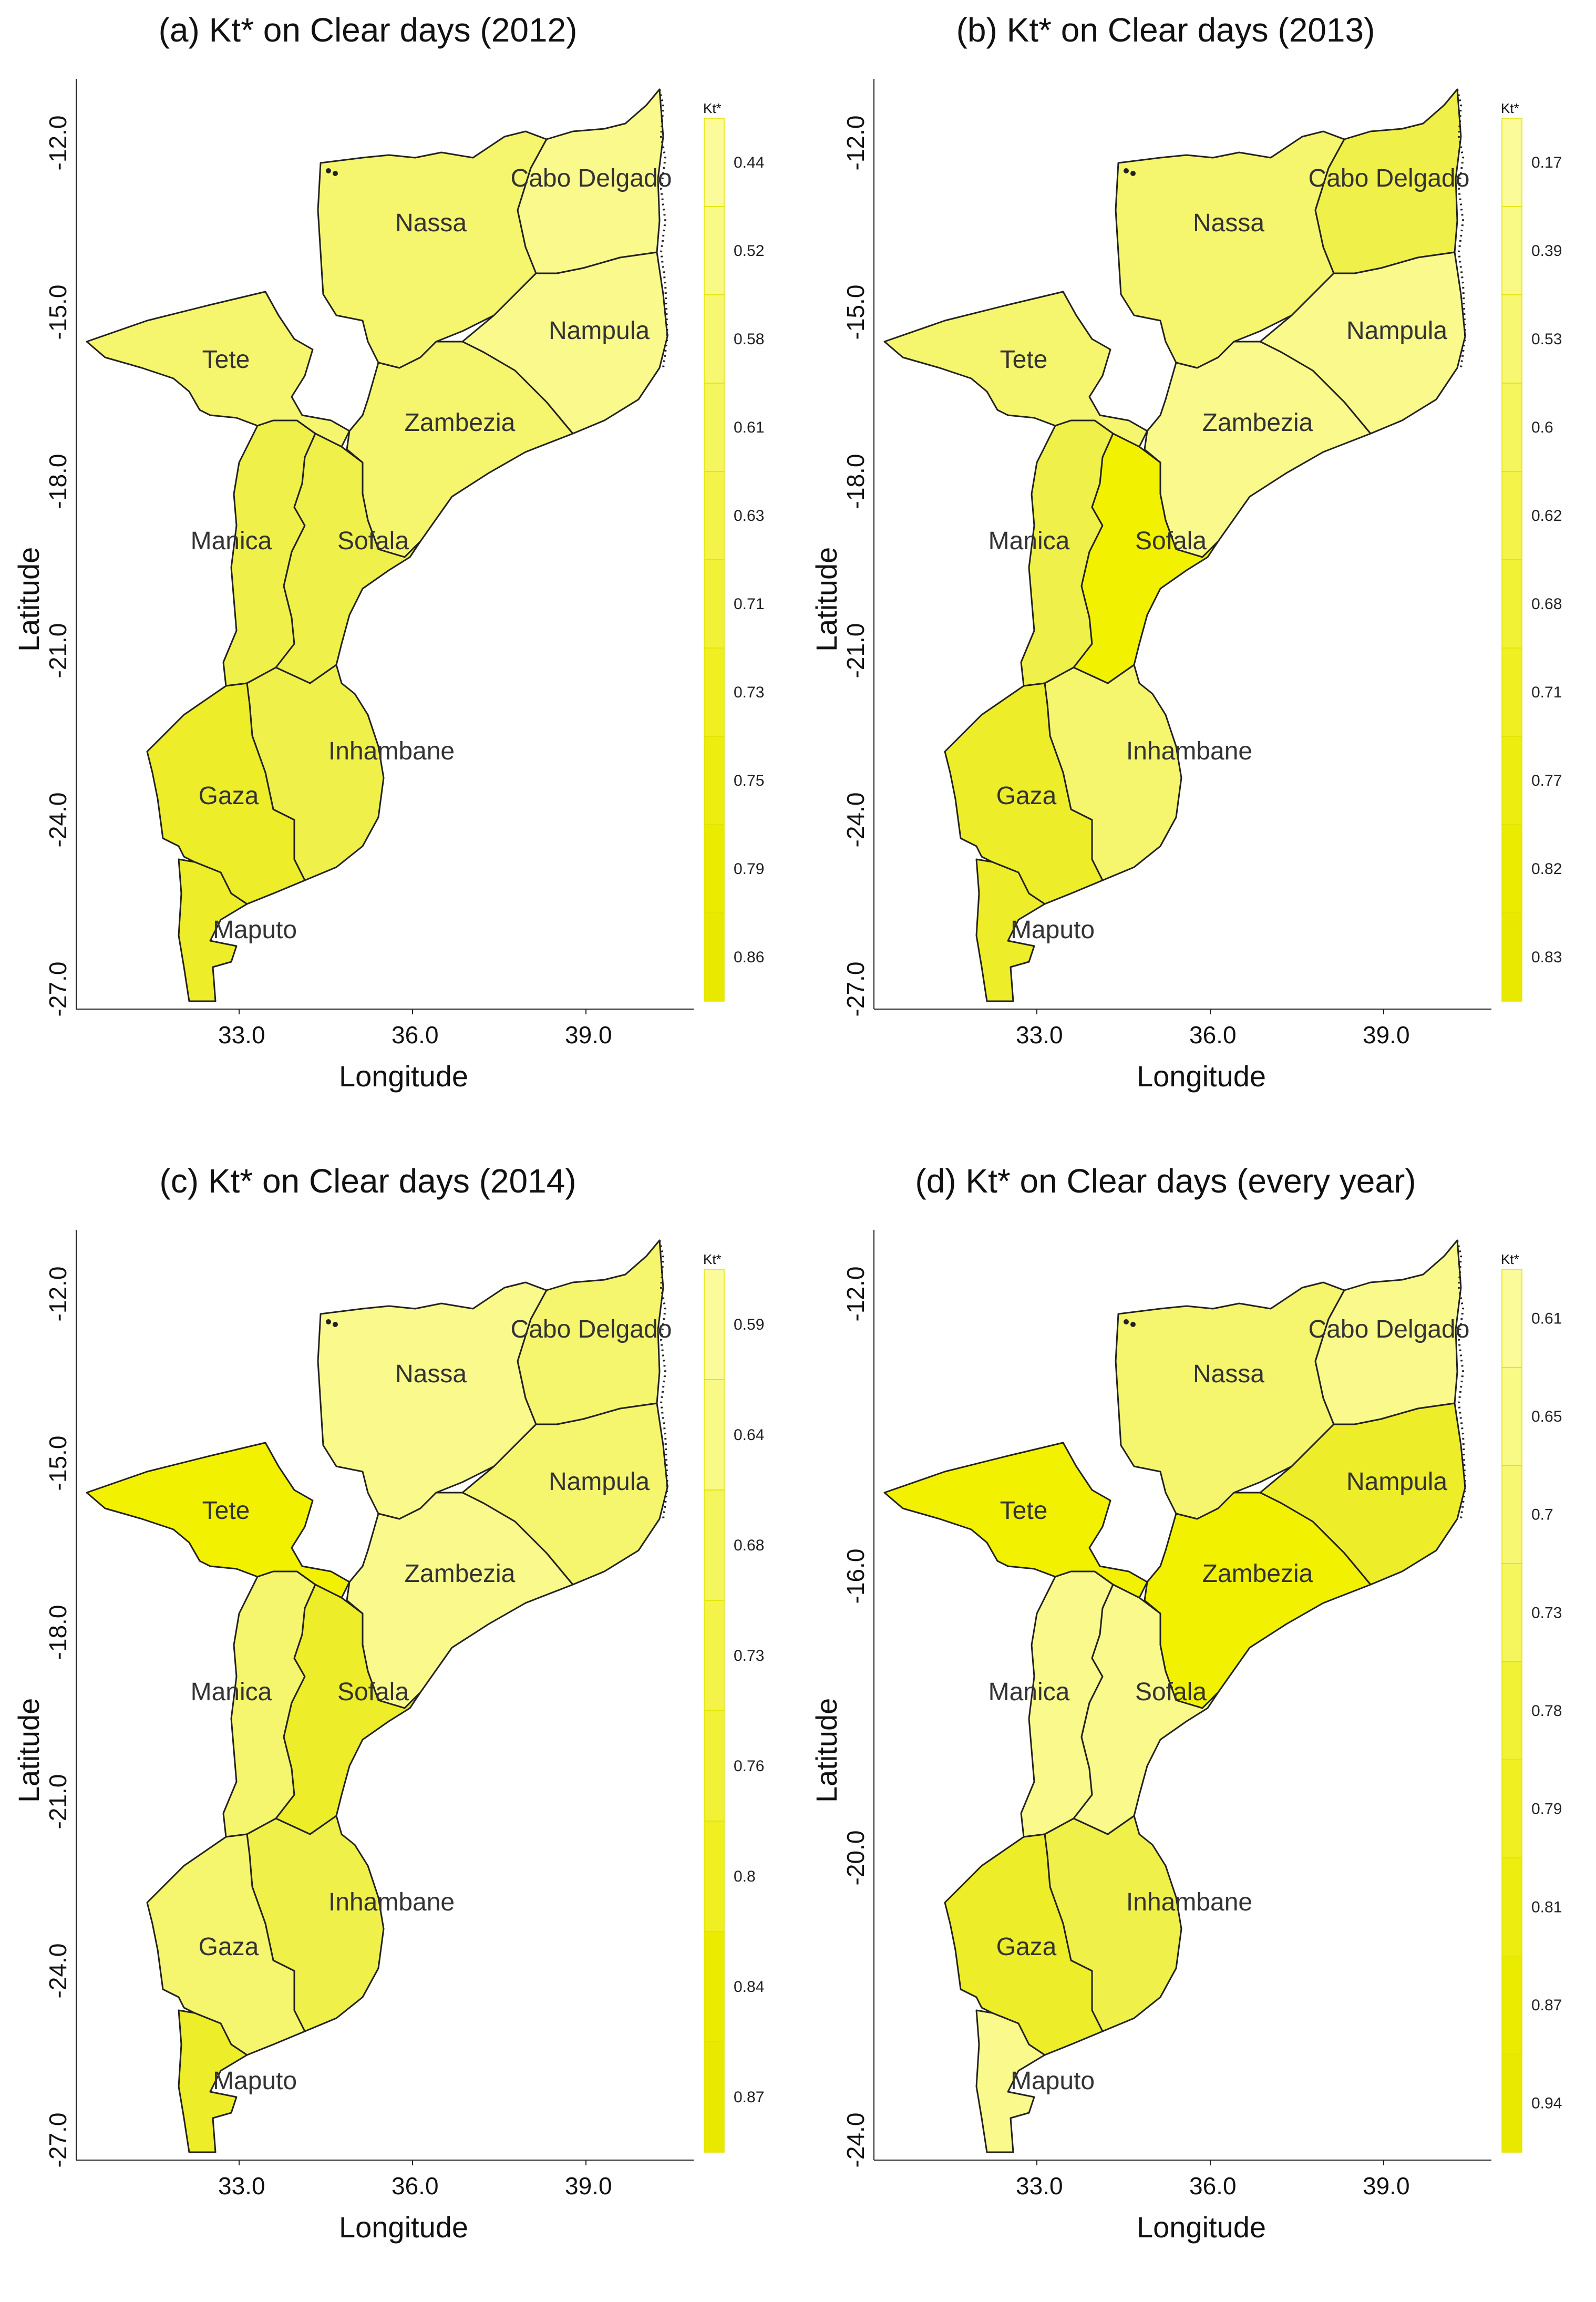 This screenshot has height=2302, width=1596. Describe the element at coordinates (1171, 541) in the screenshot. I see `region-label-sofala: Sofala` at that location.